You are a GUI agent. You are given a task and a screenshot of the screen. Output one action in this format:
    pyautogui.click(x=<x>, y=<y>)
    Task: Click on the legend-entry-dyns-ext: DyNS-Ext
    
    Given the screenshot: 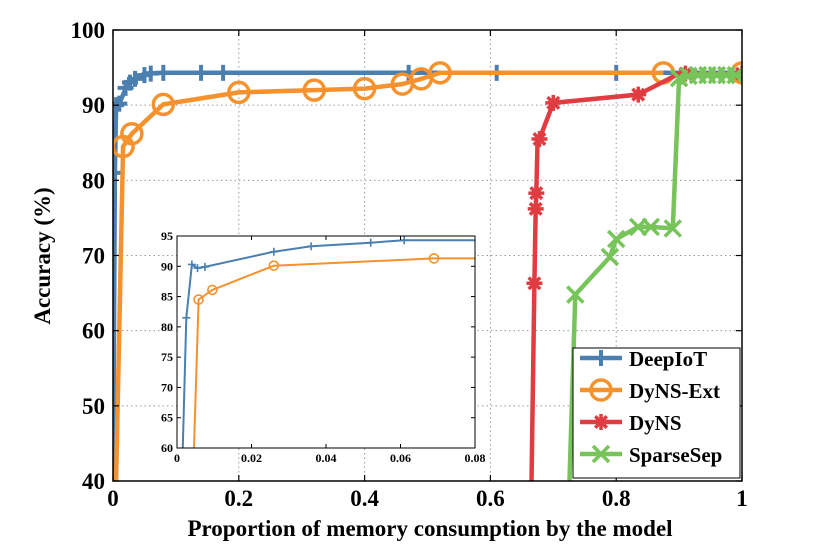 What is the action you would take?
    pyautogui.click(x=650, y=390)
    